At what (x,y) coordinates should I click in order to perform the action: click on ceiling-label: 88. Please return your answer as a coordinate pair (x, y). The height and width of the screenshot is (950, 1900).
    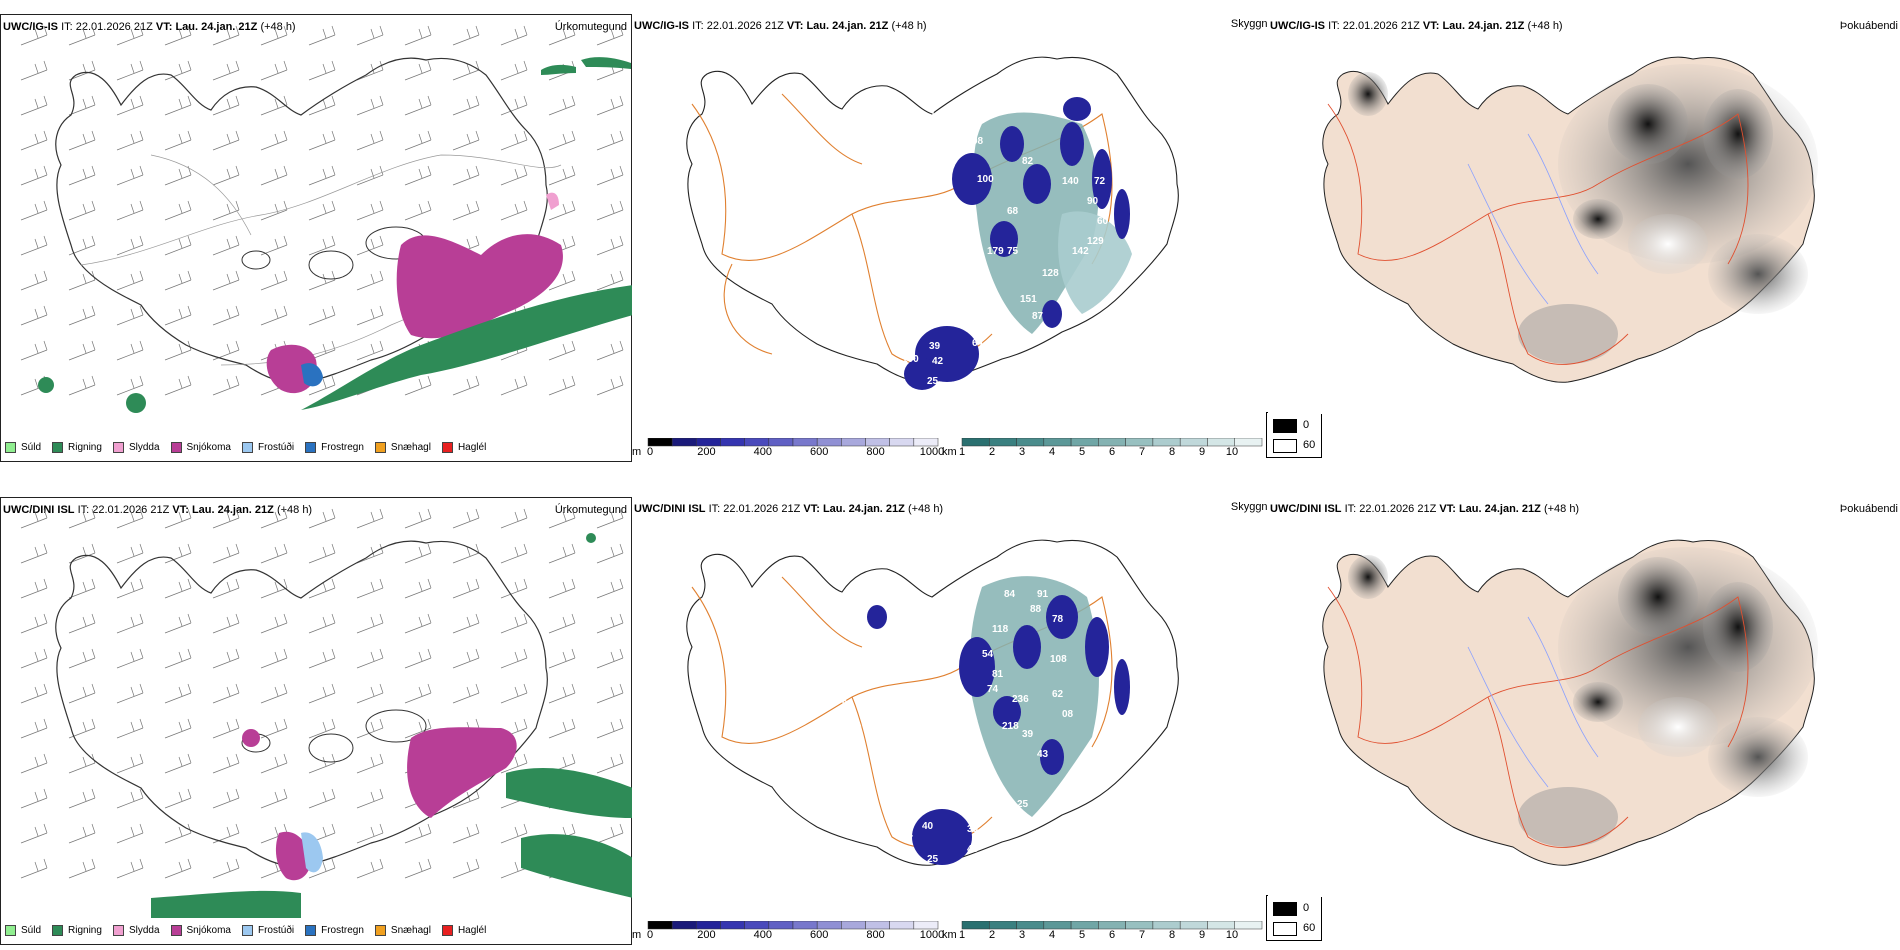
    Looking at the image, I should click on (1036, 609).